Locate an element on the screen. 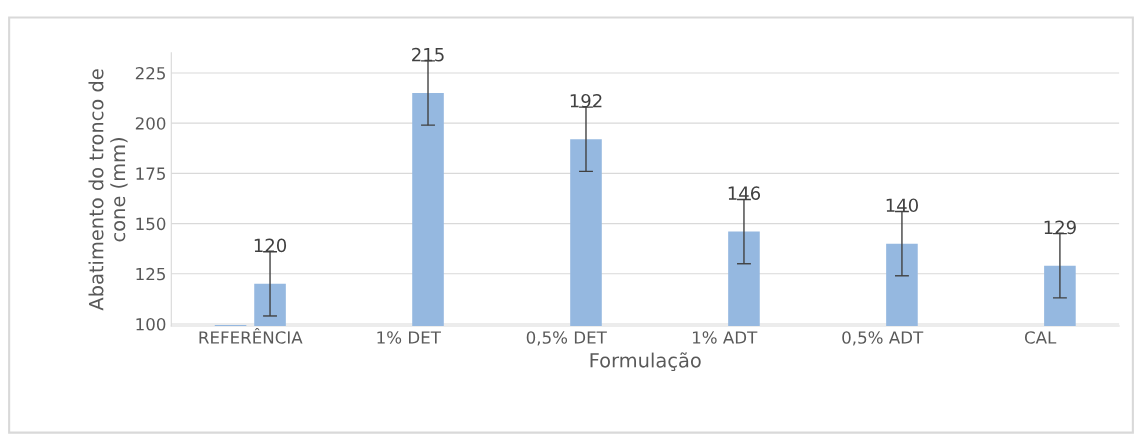 This screenshot has height=437, width=1142. x-tick-label: 0,5% ADT is located at coordinates (883, 338).